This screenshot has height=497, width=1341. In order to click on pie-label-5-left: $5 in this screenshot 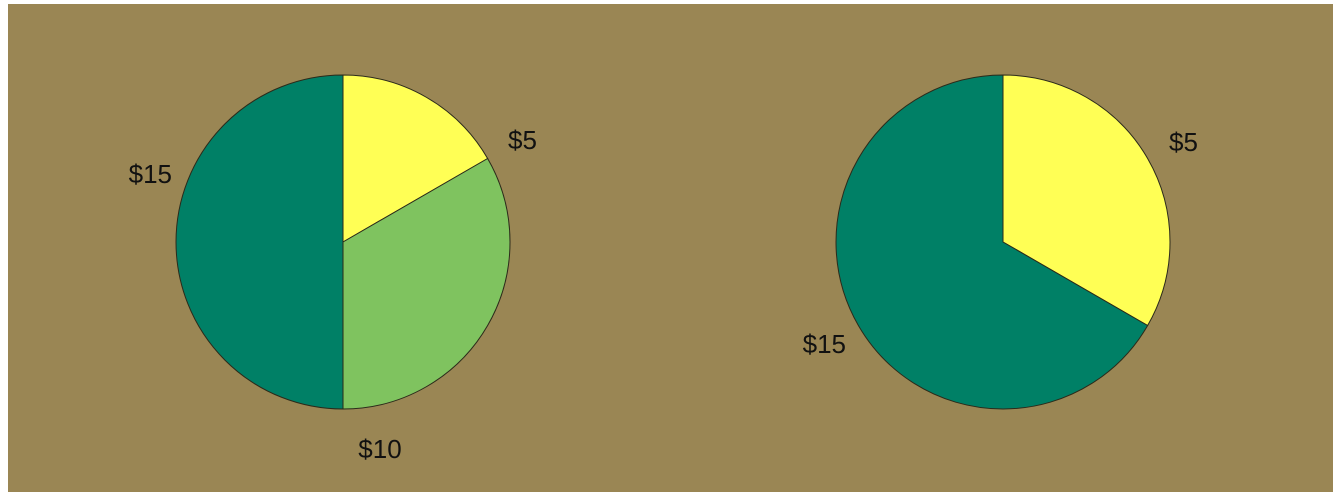, I will do `click(522, 140)`.